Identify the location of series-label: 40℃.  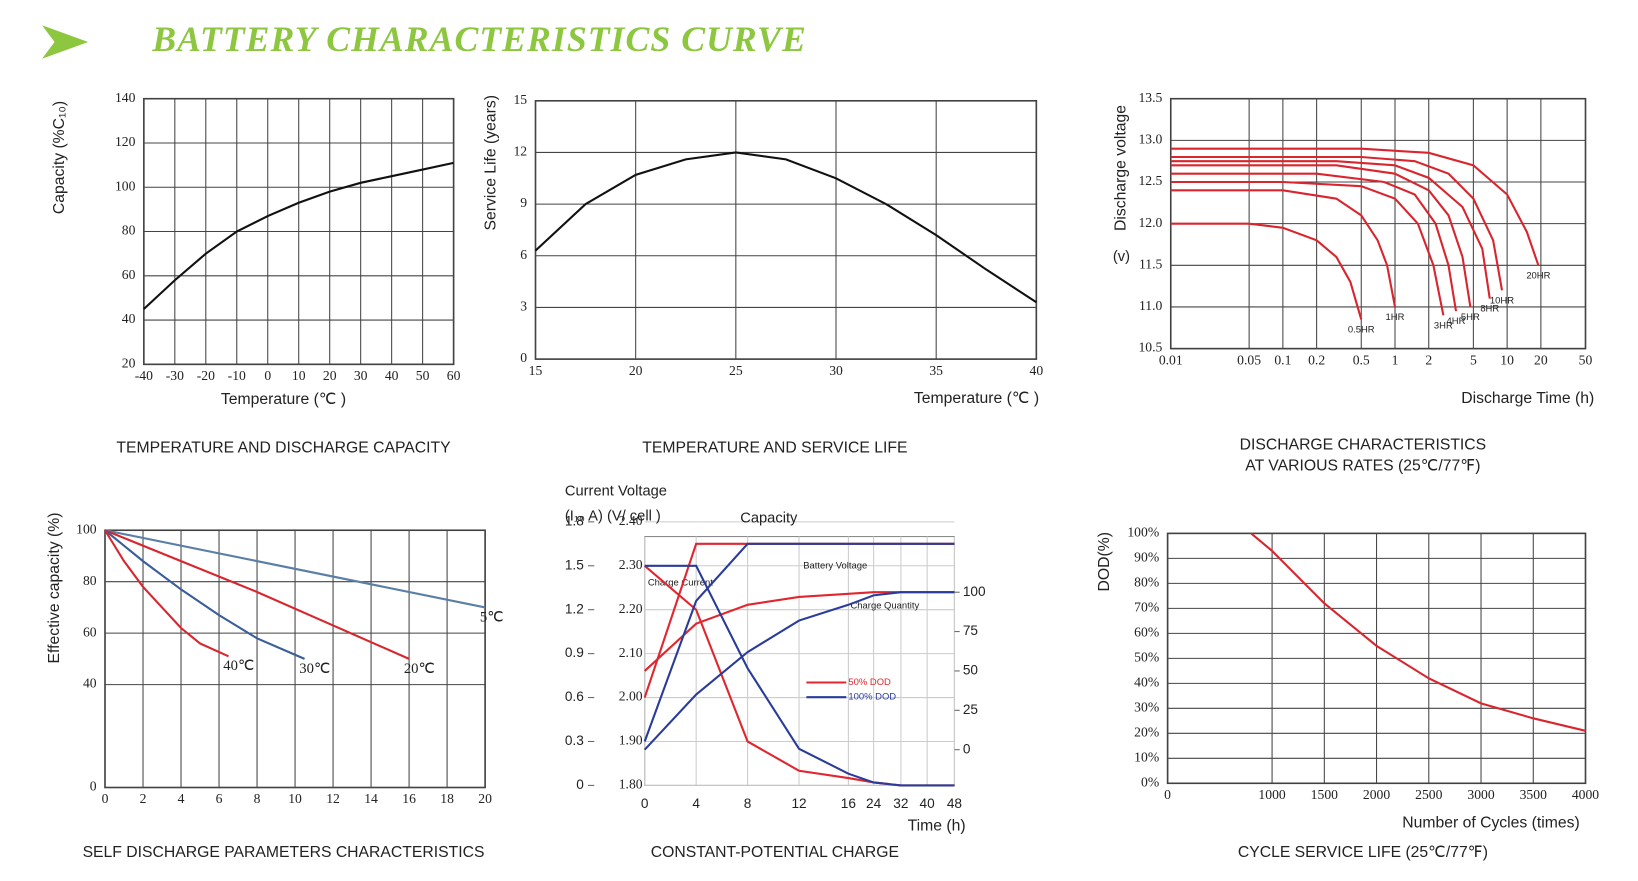
(238, 666).